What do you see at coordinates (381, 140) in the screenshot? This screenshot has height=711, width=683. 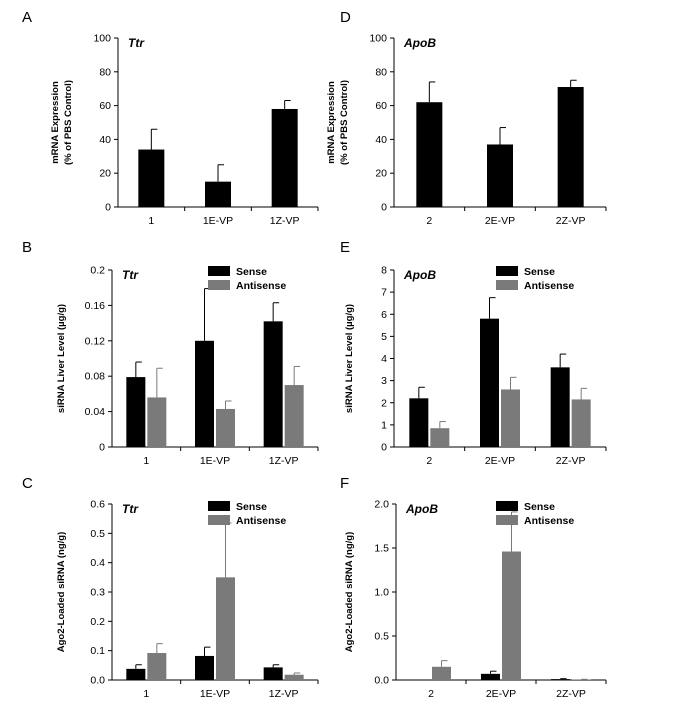 I see `y-tick-label: 40` at bounding box center [381, 140].